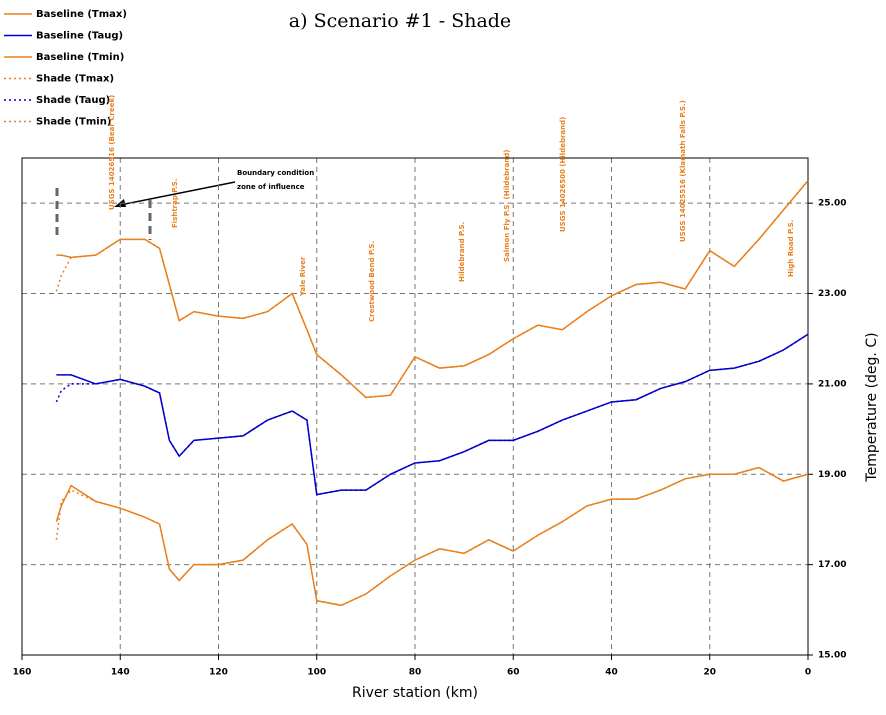 The width and height of the screenshot is (886, 715). What do you see at coordinates (400, 21) in the screenshot?
I see `chart-title: a) Scenario #1 - Shade` at bounding box center [400, 21].